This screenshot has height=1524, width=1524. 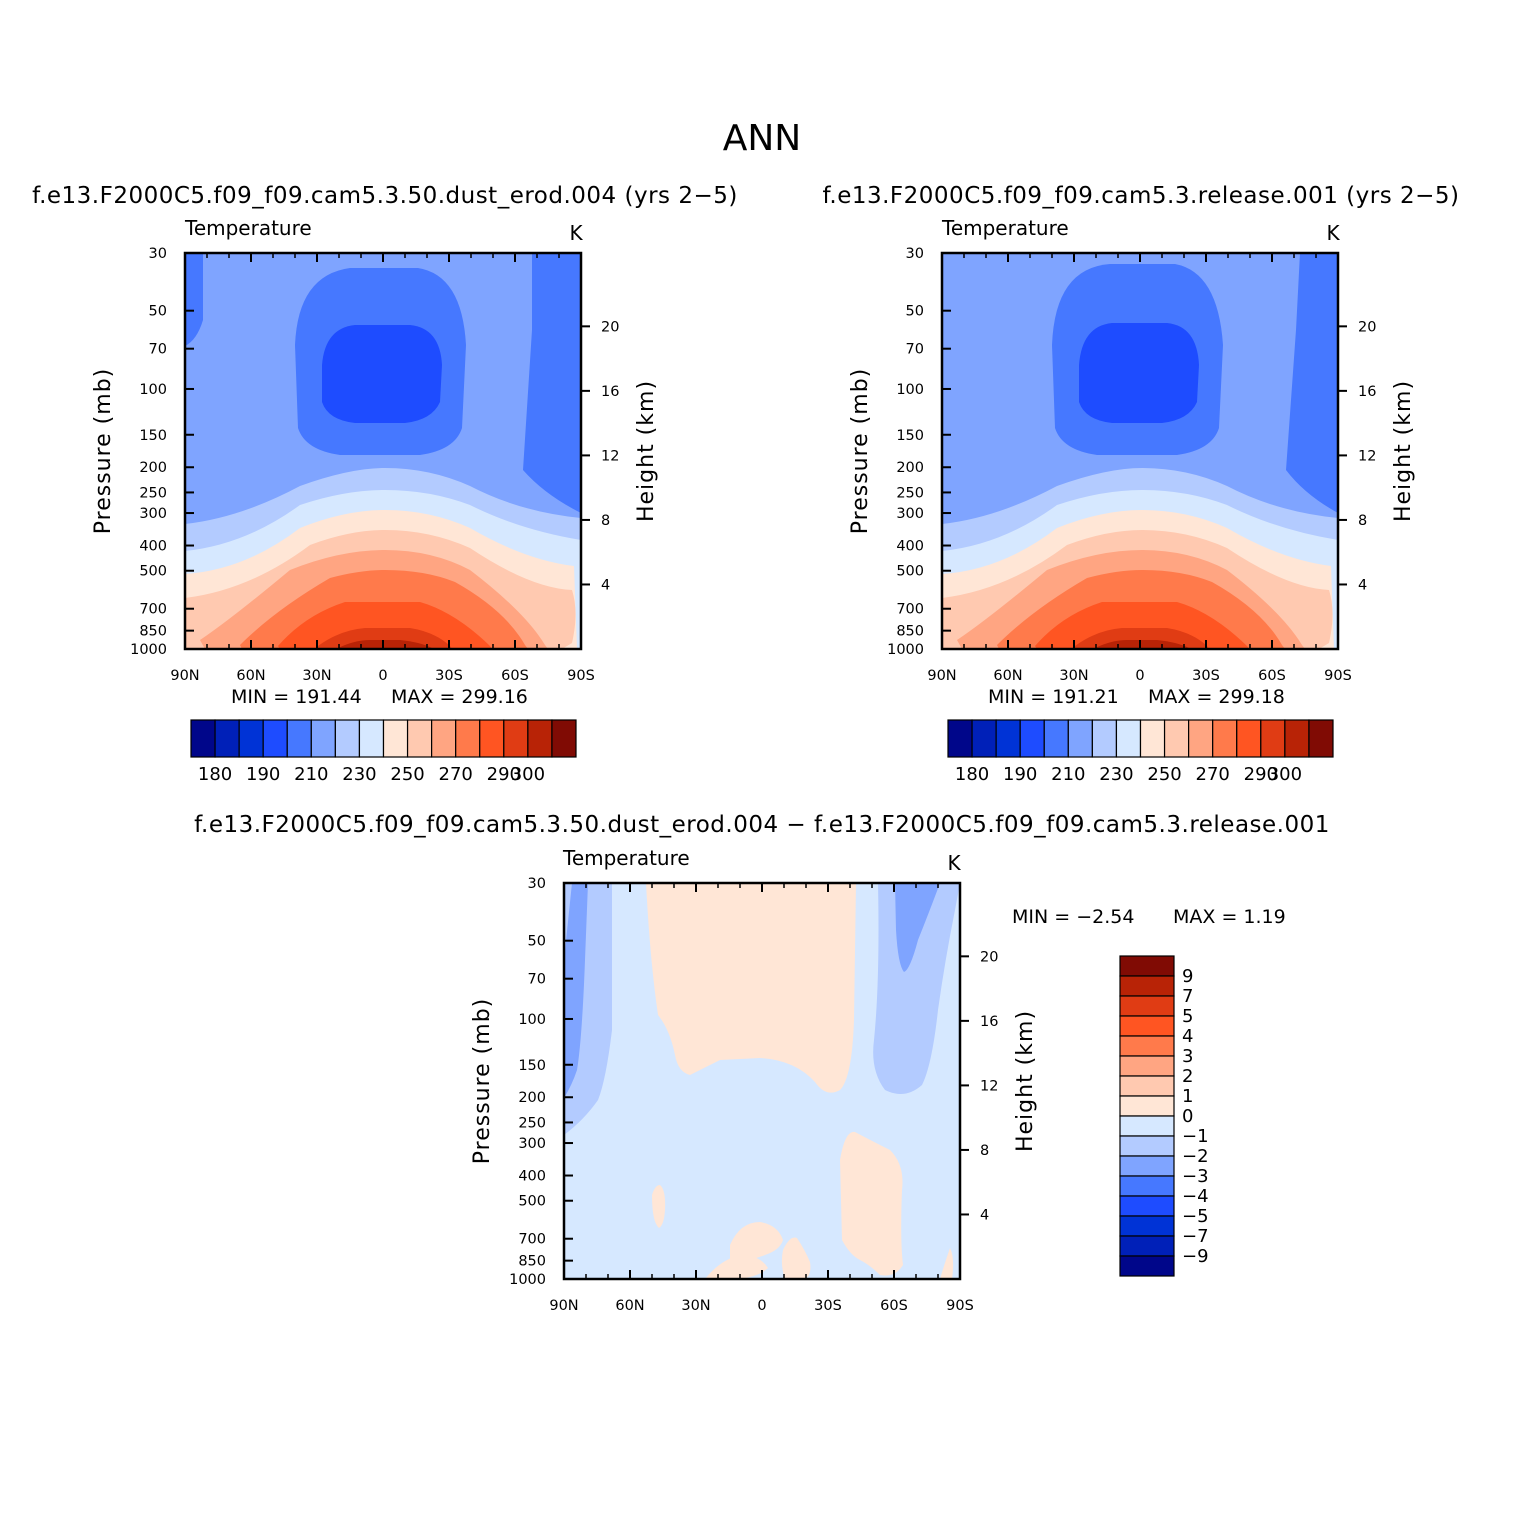 I want to click on x-tick-label: 90N, so click(x=941, y=676).